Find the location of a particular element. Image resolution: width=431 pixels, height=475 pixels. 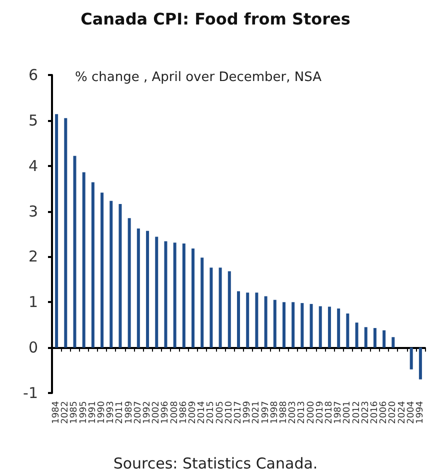

y-tick-label: 4 is located at coordinates (33, 165).